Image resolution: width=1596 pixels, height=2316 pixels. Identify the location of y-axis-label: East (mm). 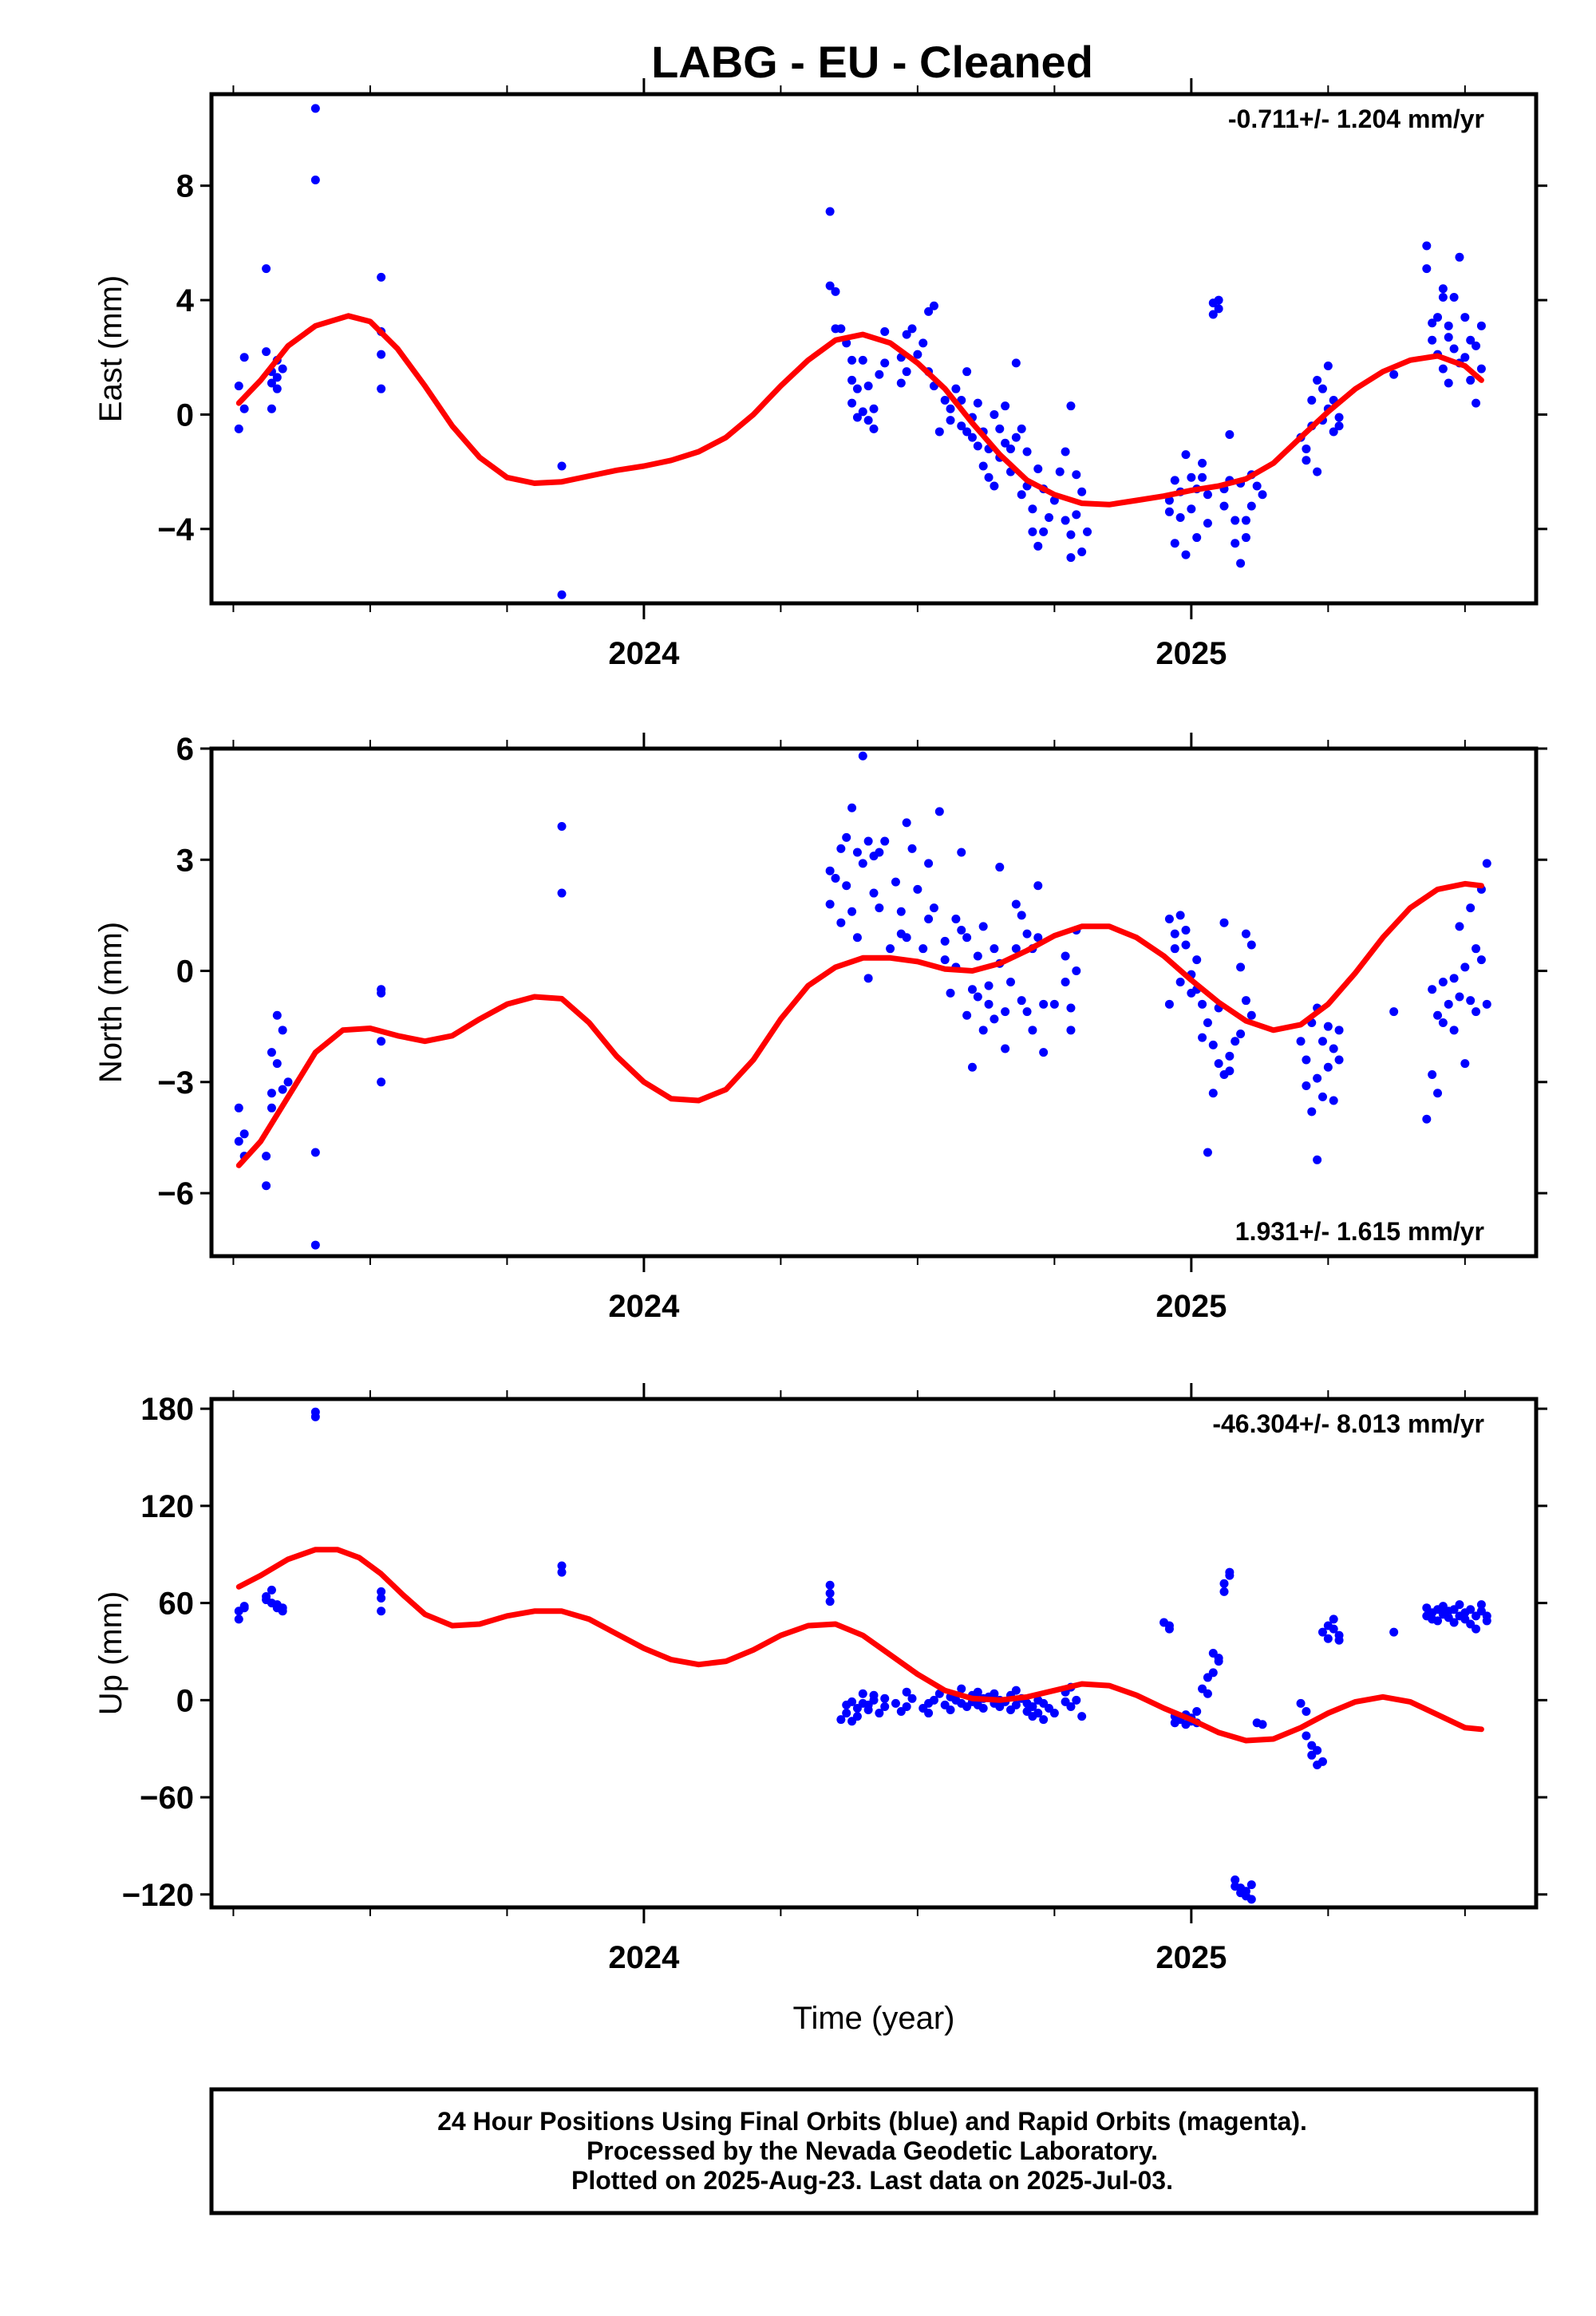
(110, 348).